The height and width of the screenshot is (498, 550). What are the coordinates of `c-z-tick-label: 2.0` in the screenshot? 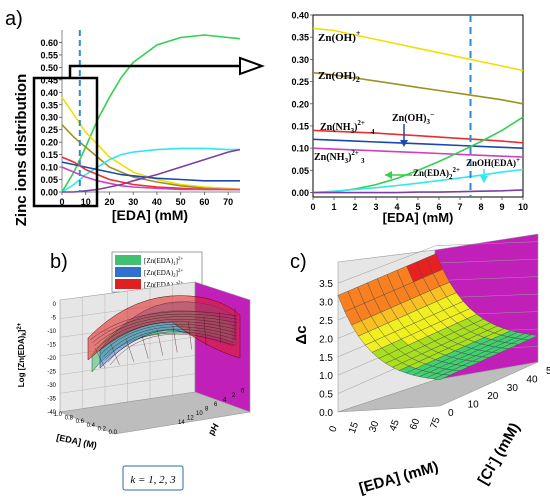 It's located at (326, 339).